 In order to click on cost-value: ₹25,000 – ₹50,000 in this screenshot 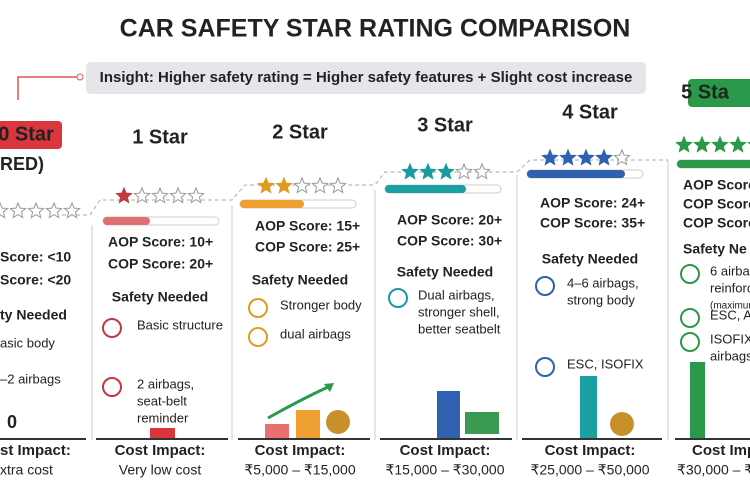, I will do `click(589, 470)`.